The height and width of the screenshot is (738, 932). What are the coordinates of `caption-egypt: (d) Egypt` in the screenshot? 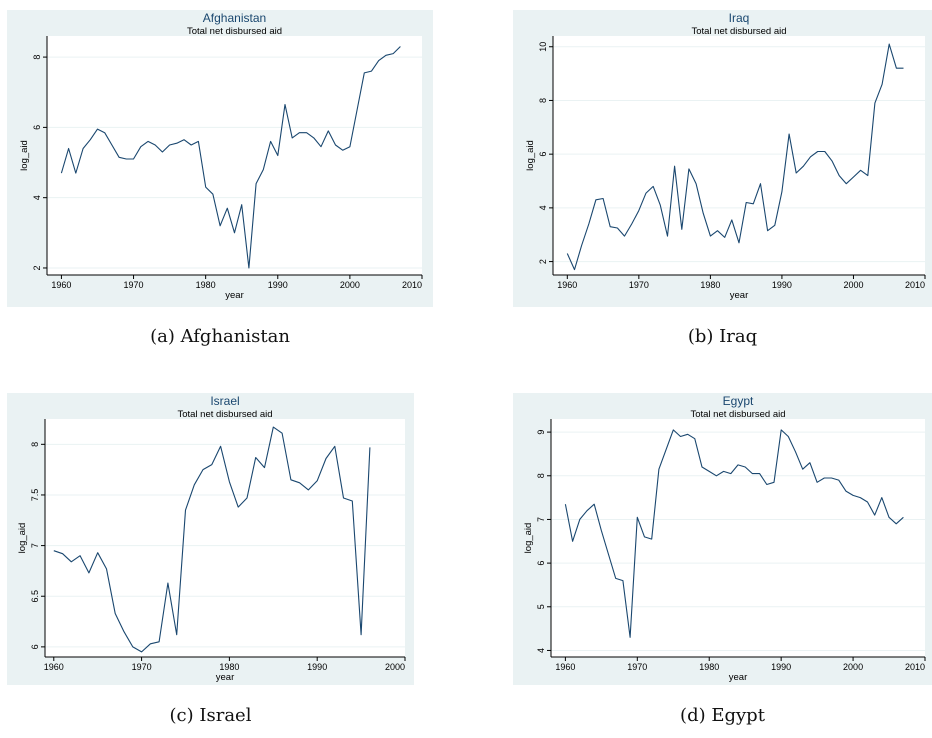 It's located at (722, 715).